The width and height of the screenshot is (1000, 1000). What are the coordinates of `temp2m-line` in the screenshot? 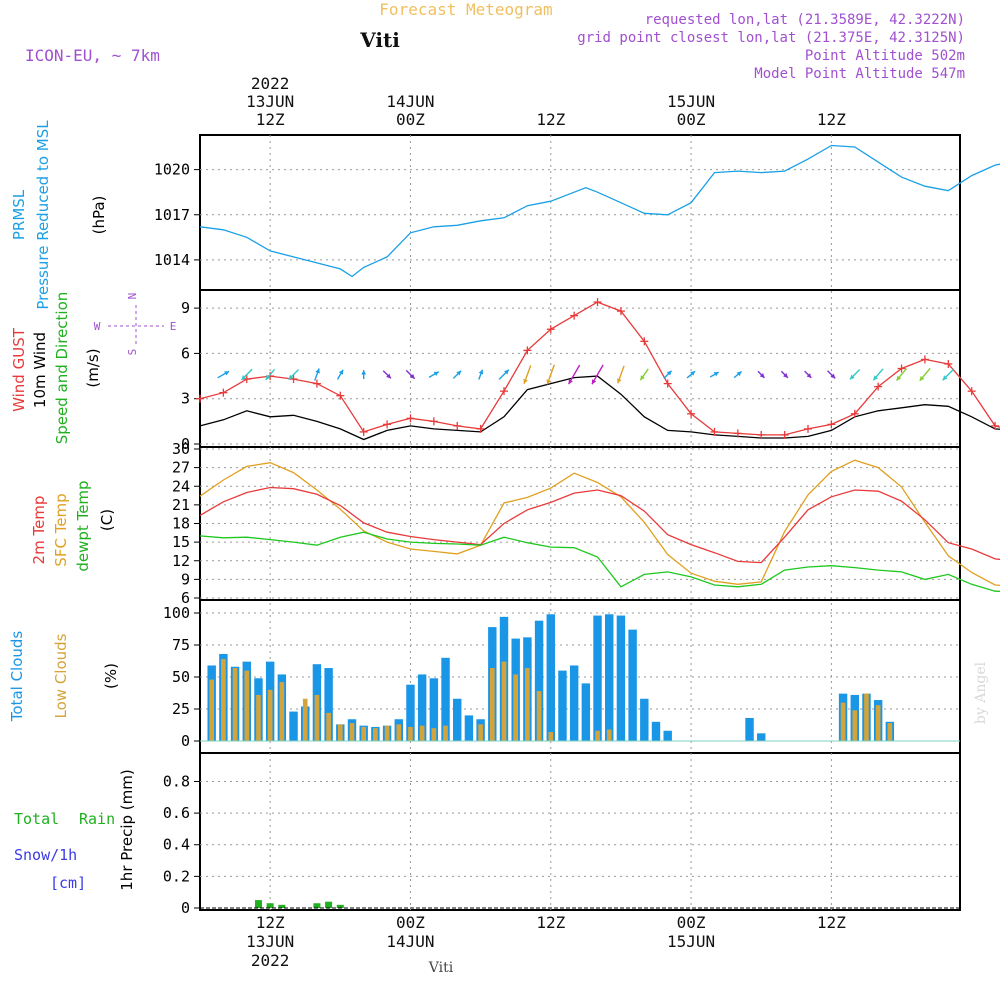 It's located at (599, 525).